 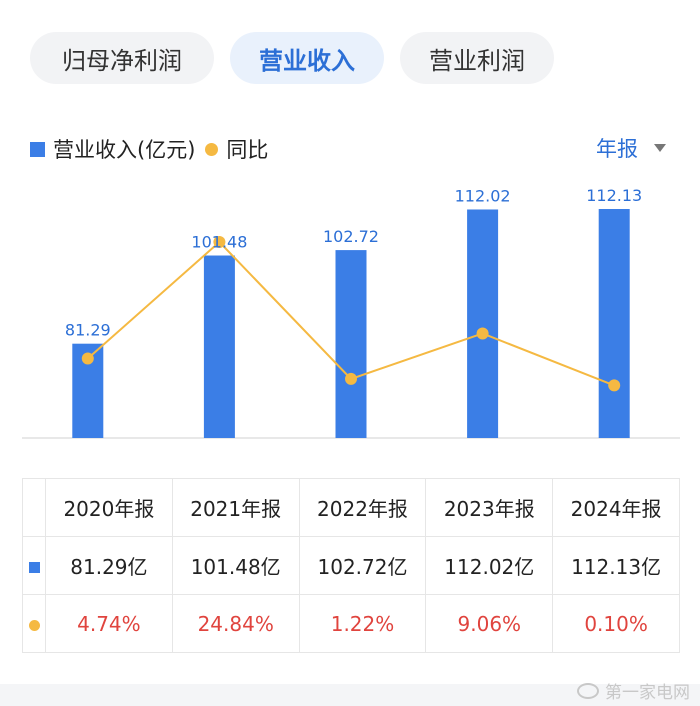 What do you see at coordinates (477, 58) in the screenshot?
I see `tab-operating-profit: 营业利润` at bounding box center [477, 58].